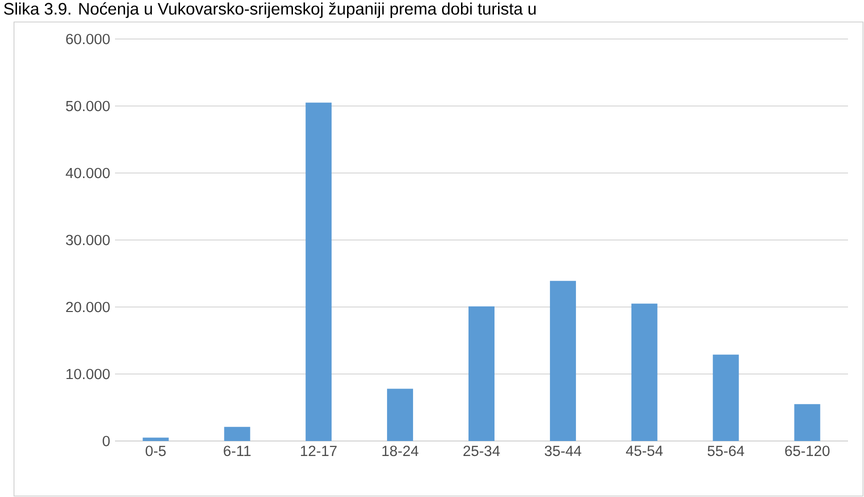 This screenshot has width=864, height=497. I want to click on y-tick-label: 40.000, so click(88, 173).